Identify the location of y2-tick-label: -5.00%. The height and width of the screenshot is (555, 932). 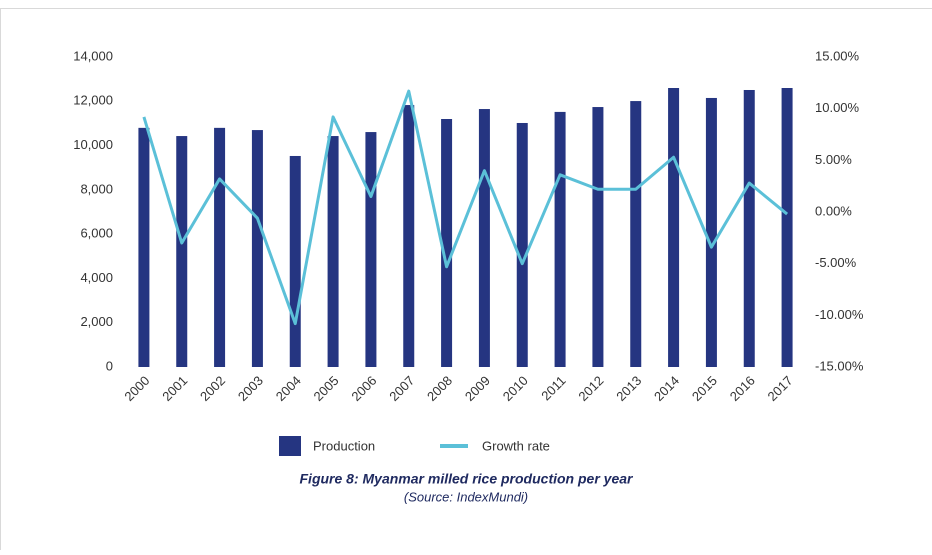
(836, 262).